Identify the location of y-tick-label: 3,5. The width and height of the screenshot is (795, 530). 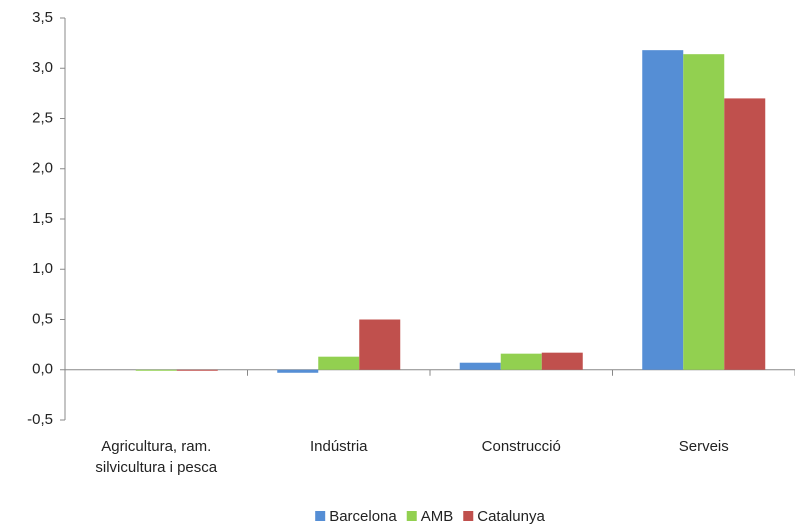
(42, 17).